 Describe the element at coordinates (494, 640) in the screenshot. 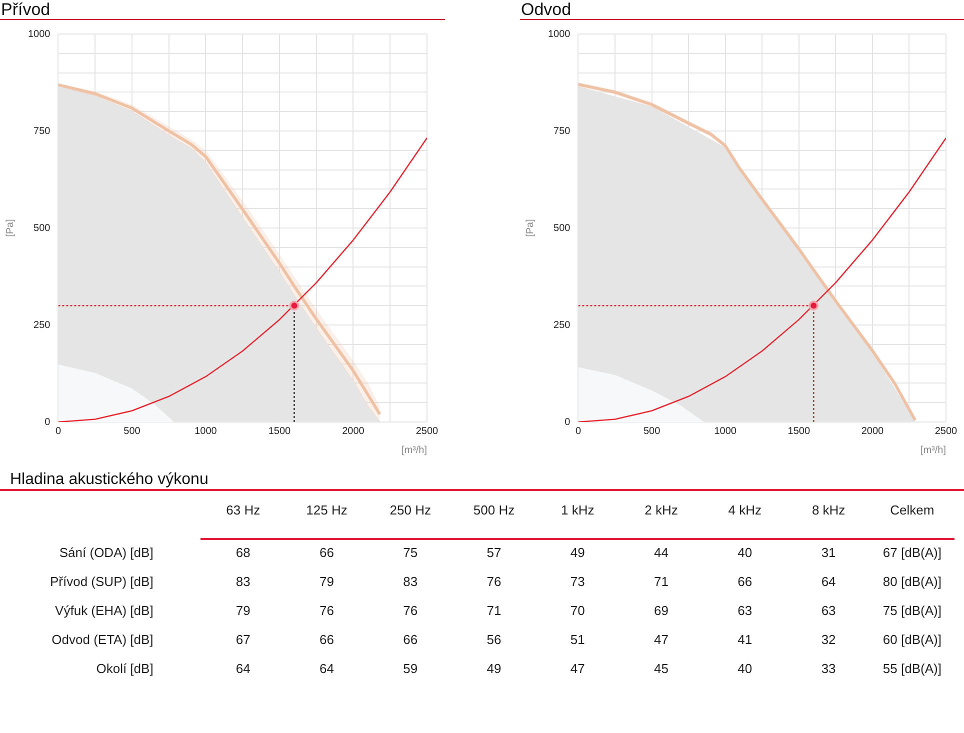

I see `text: 56` at that location.